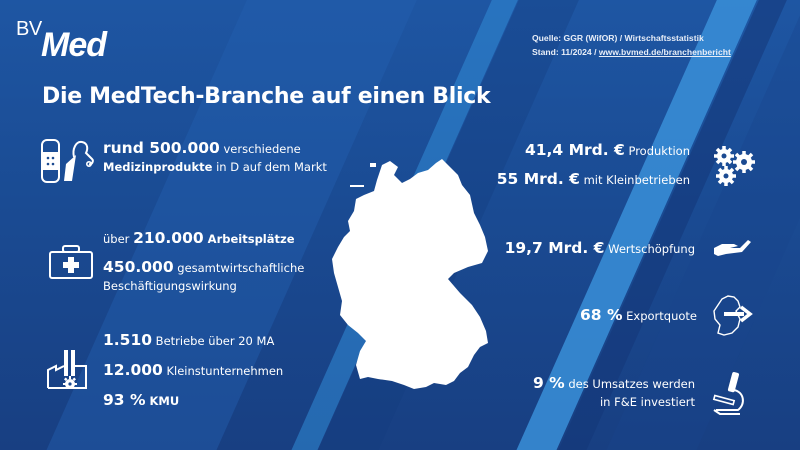  Describe the element at coordinates (71, 262) in the screenshot. I see `first-aid-kit-icon` at that location.